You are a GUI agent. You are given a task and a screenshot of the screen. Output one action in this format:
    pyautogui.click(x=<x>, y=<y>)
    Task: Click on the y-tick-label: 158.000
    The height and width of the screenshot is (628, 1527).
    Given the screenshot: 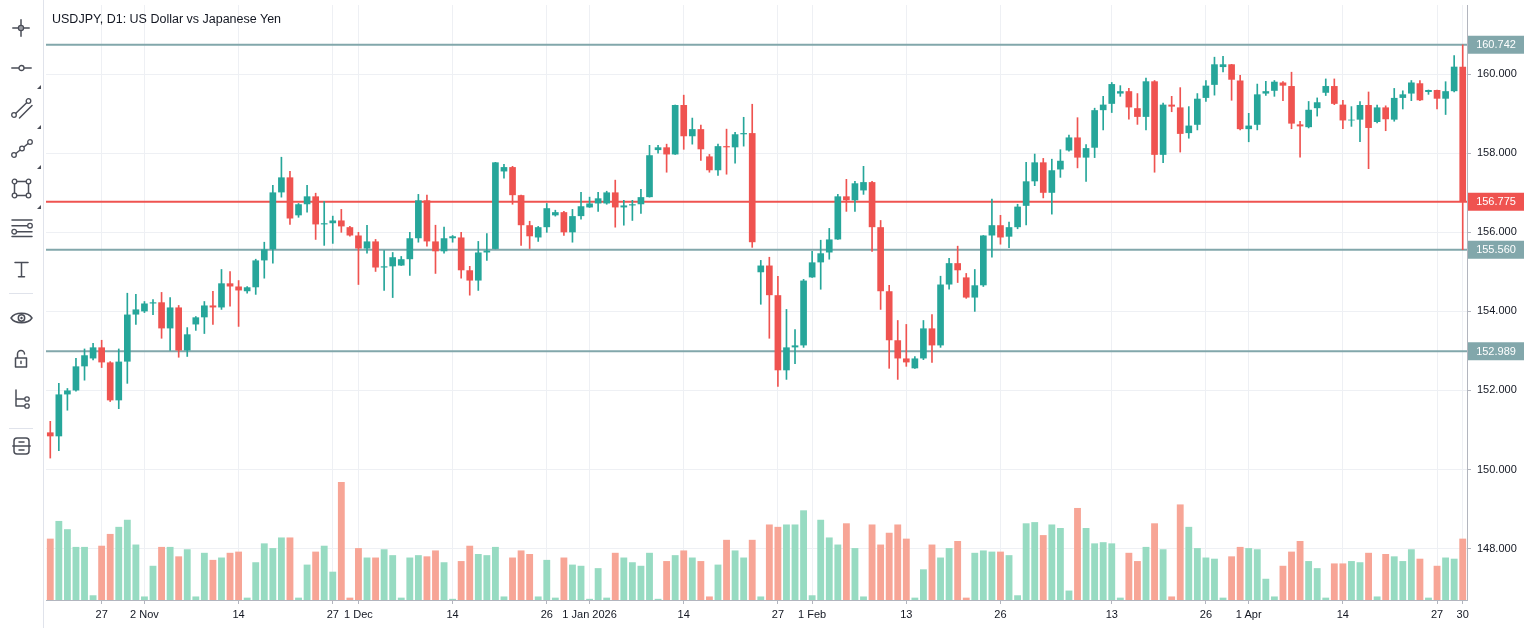 What is the action you would take?
    pyautogui.click(x=1497, y=152)
    